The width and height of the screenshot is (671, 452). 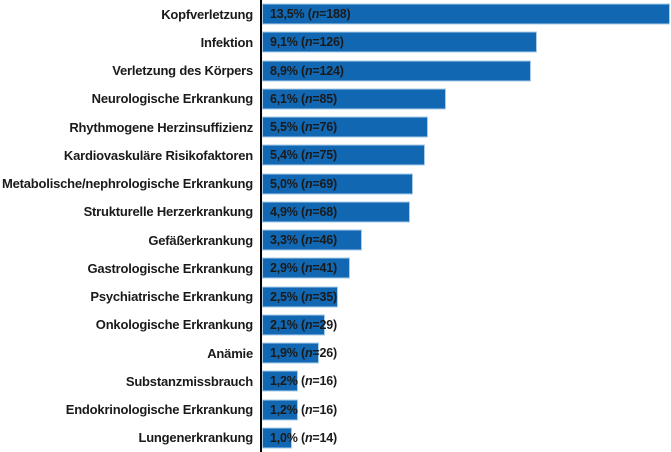 What do you see at coordinates (466, 353) in the screenshot?
I see `plot-area: 1,9% (n=26)` at bounding box center [466, 353].